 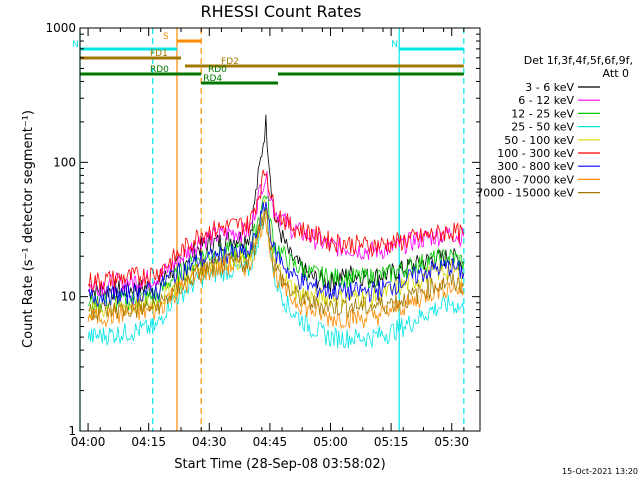 What do you see at coordinates (539, 140) in the screenshot?
I see `legend-label-4: 50 - 100 keV` at bounding box center [539, 140].